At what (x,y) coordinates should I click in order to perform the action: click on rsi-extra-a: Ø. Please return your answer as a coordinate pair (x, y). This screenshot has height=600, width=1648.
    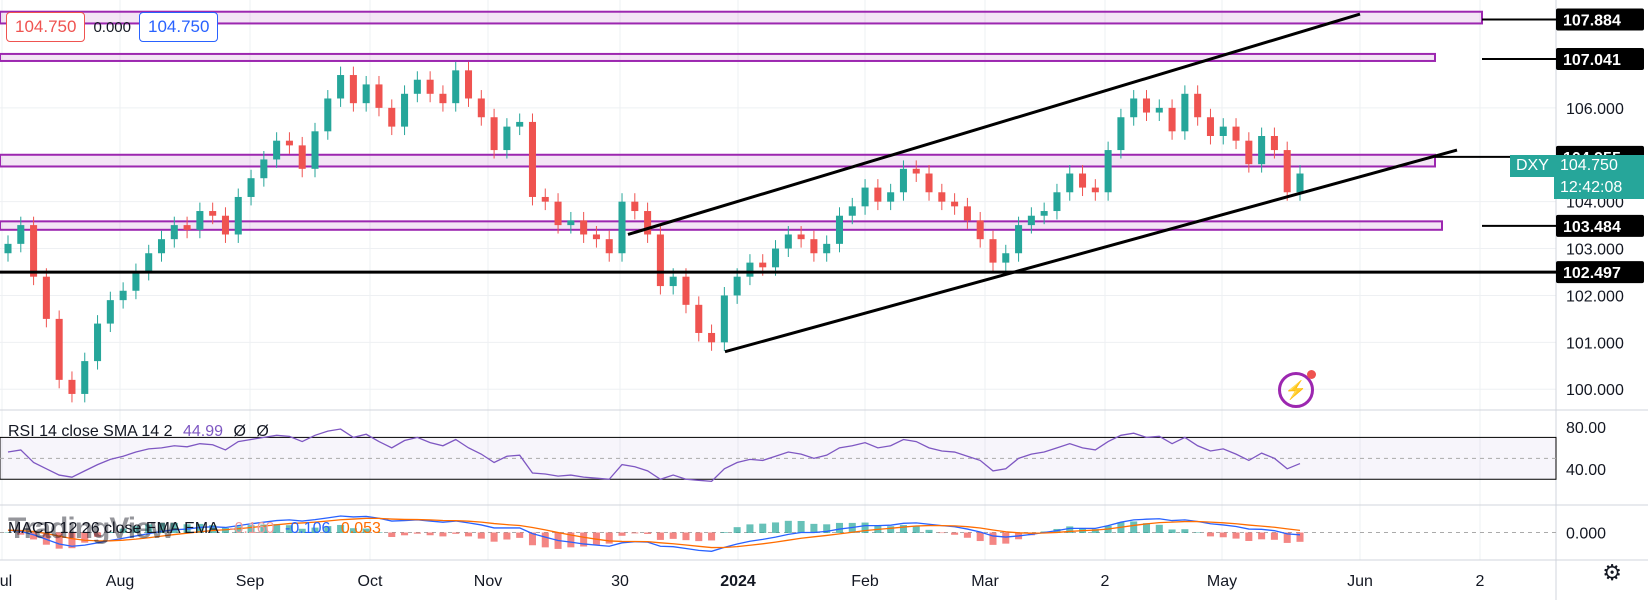
    Looking at the image, I should click on (239, 431).